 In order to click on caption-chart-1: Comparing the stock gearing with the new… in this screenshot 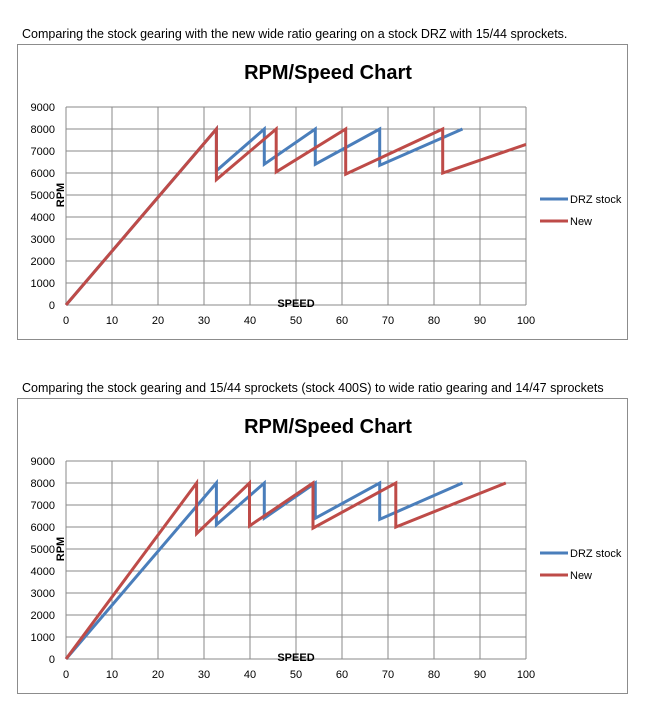, I will do `click(295, 34)`.